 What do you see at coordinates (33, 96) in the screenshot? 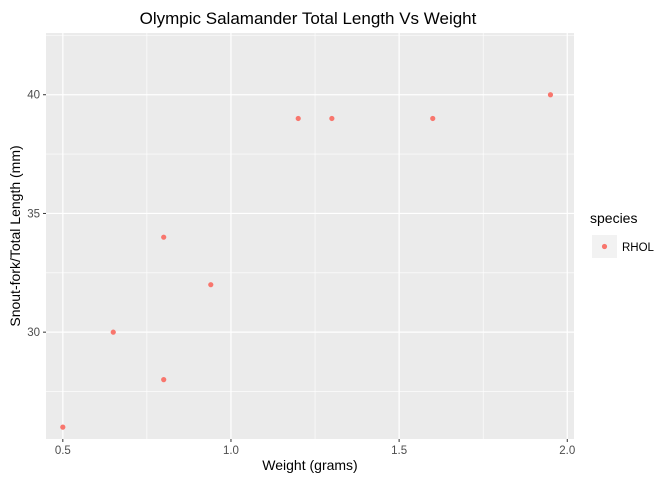
I see `y-tick-label: 40` at bounding box center [33, 96].